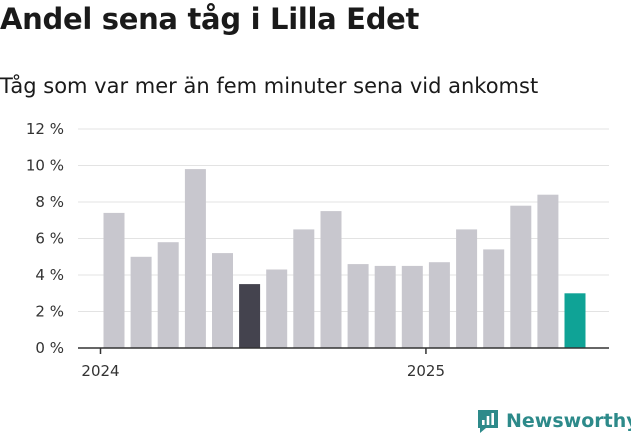 The image size is (631, 439). What do you see at coordinates (100, 371) in the screenshot?
I see `x-tick-label: 2024` at bounding box center [100, 371].